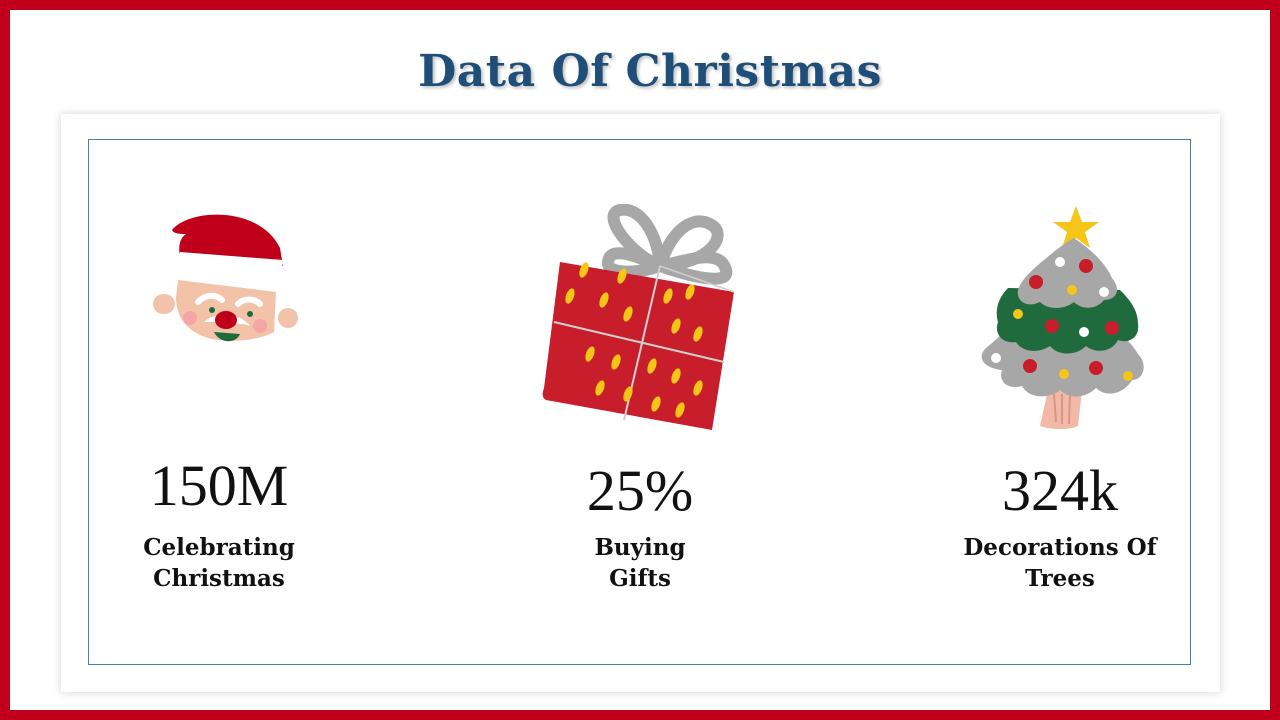 This screenshot has height=720, width=1280. I want to click on stat-label-line1: Celebrating, so click(219, 547).